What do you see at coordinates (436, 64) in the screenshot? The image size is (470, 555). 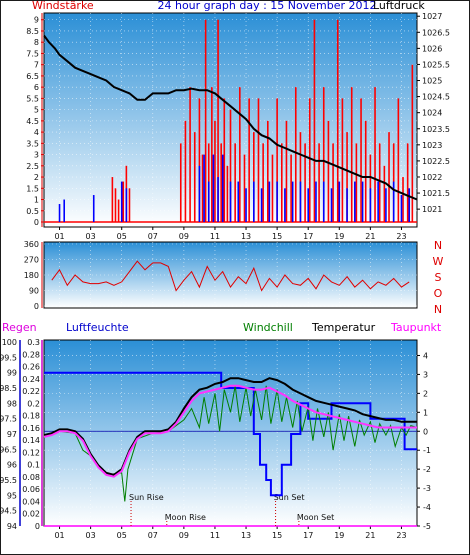 I see `pressure-axis-tick-label: 1025.5` at bounding box center [436, 64].